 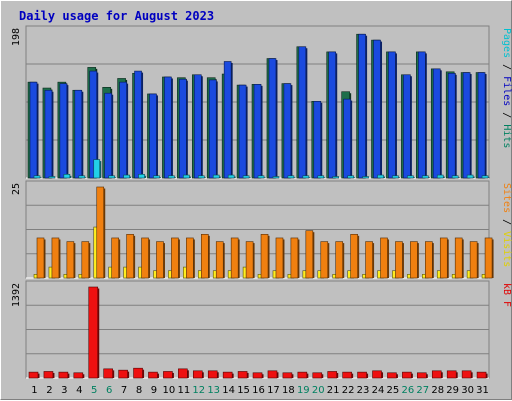 I want to click on day-label: 14, so click(x=228, y=390).